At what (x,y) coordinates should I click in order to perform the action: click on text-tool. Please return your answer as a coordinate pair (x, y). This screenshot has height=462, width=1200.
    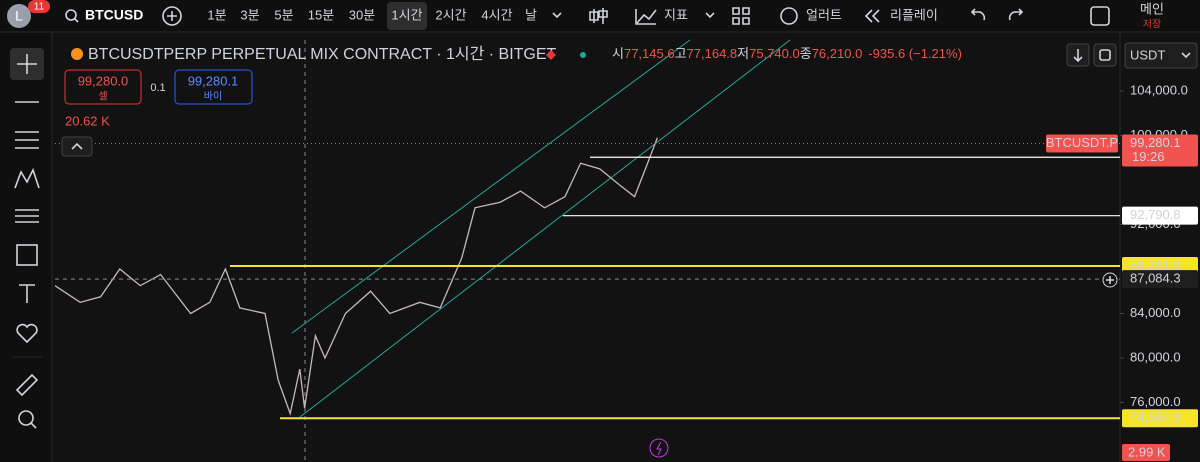
    Looking at the image, I should click on (27, 293).